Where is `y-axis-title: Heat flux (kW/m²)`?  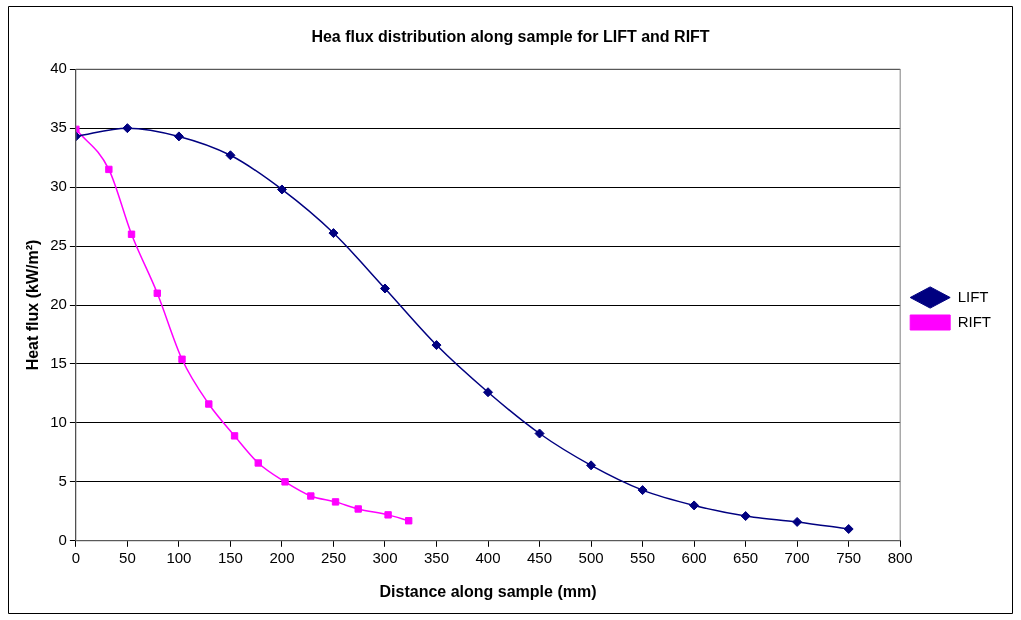 y-axis-title: Heat flux (kW/m²) is located at coordinates (33, 305).